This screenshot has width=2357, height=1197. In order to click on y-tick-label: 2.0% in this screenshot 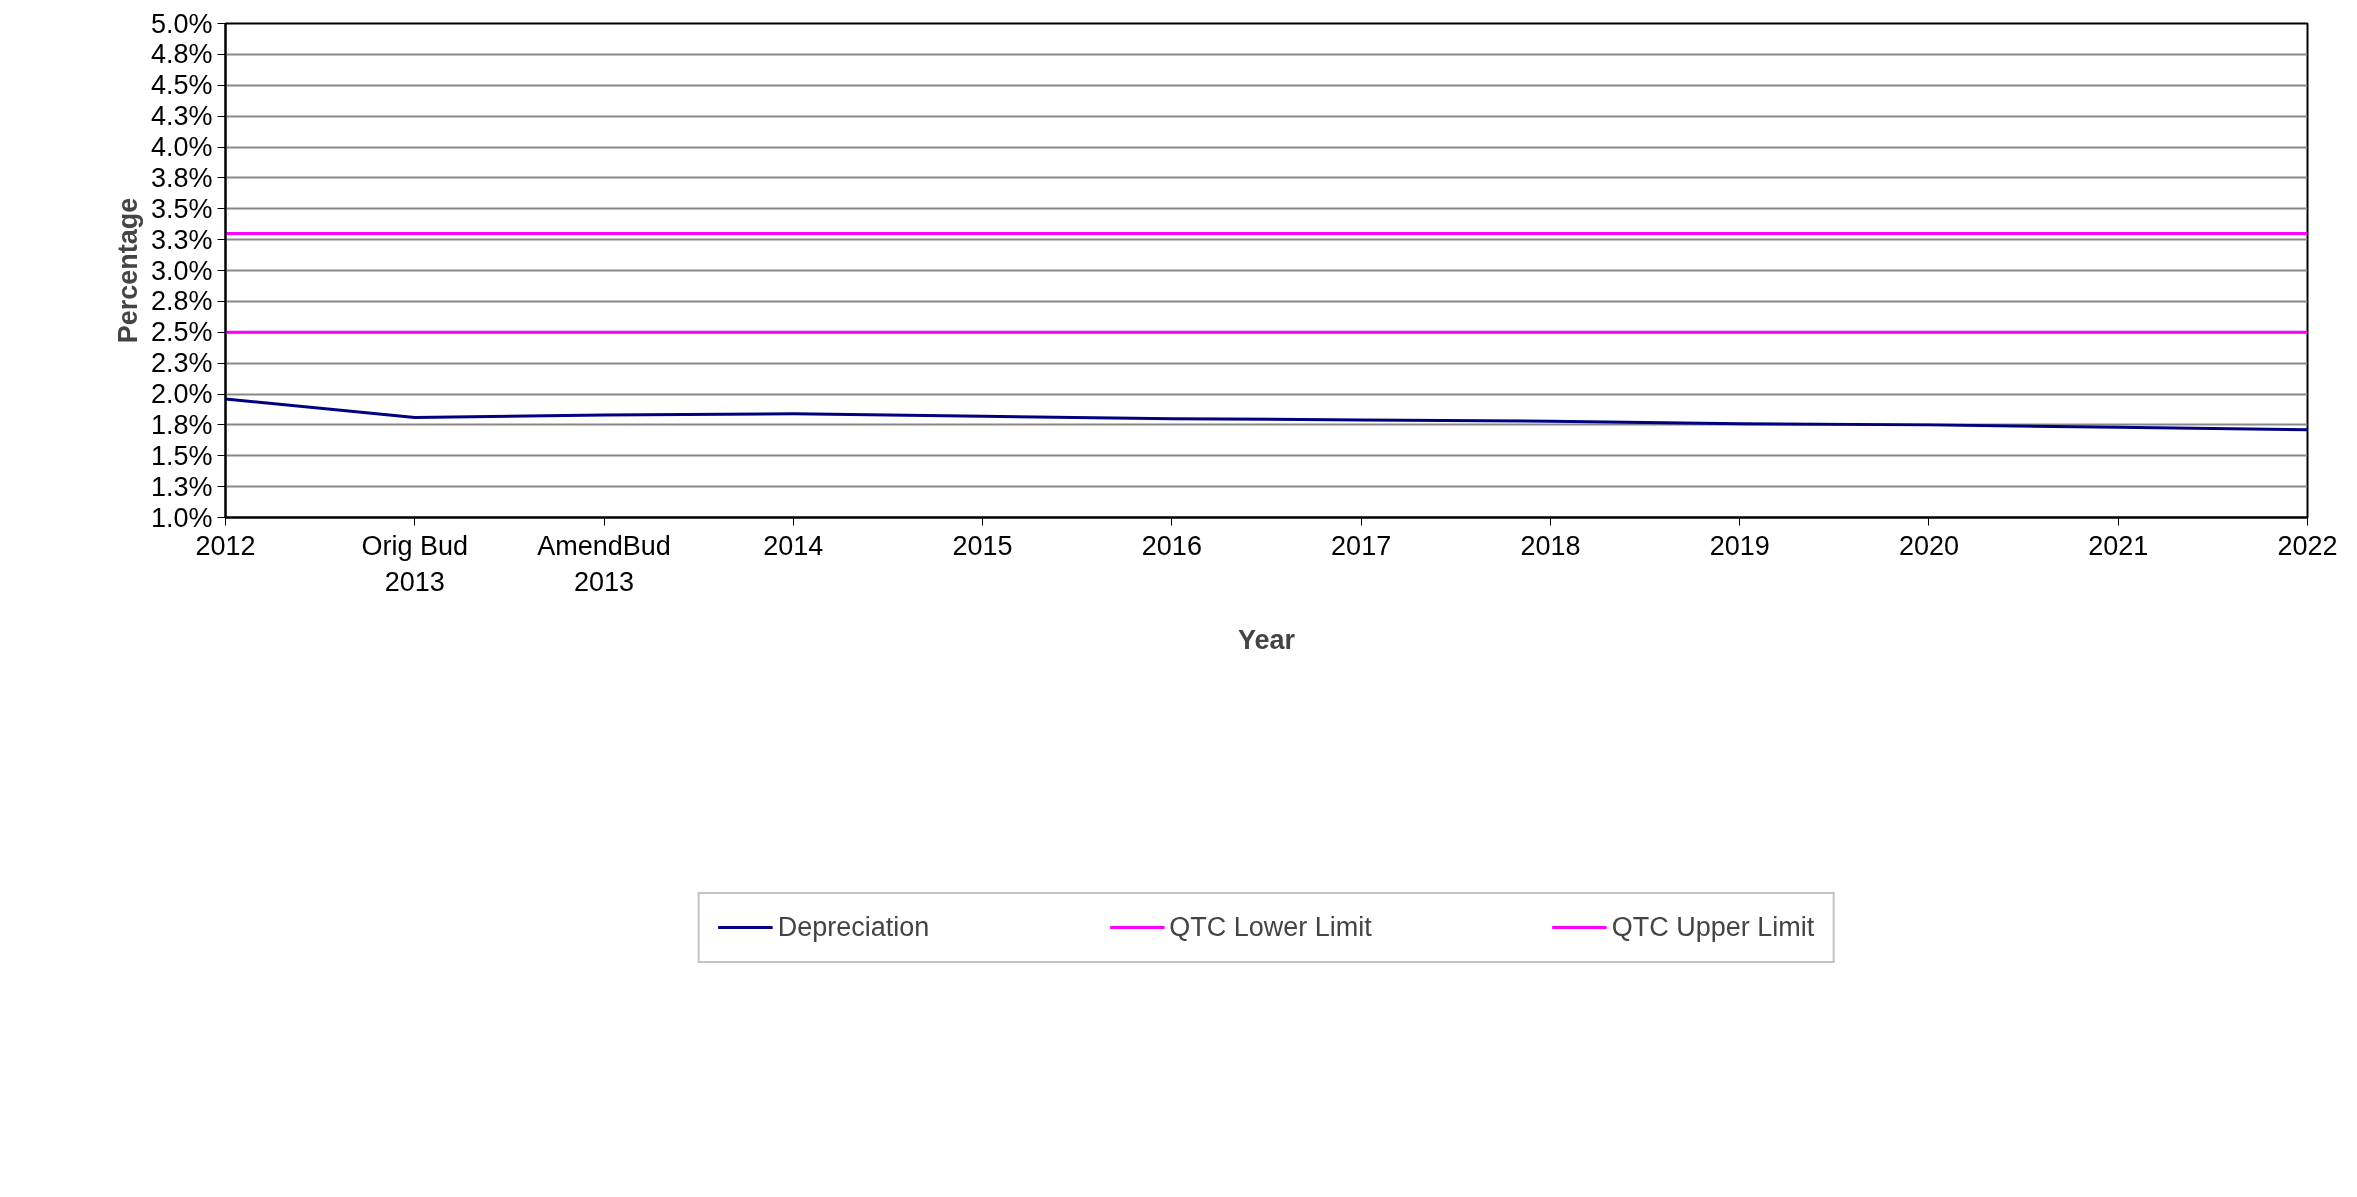, I will do `click(181, 394)`.